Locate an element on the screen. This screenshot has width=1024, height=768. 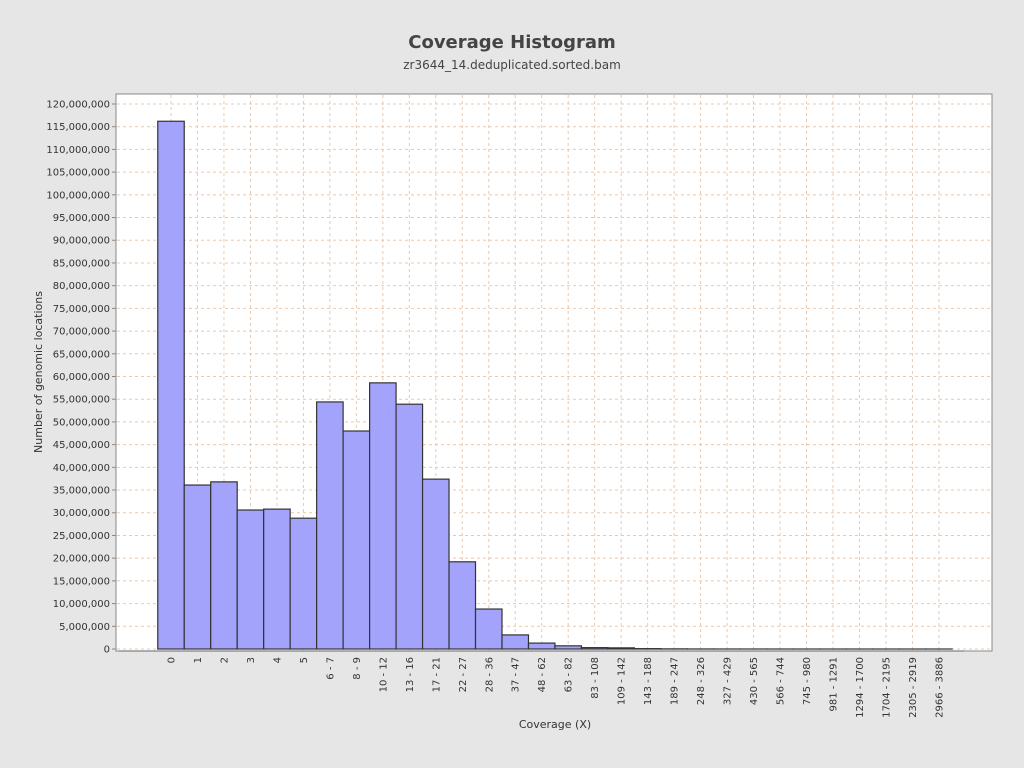
y-tick-label: 35,000,000 is located at coordinates (81, 491).